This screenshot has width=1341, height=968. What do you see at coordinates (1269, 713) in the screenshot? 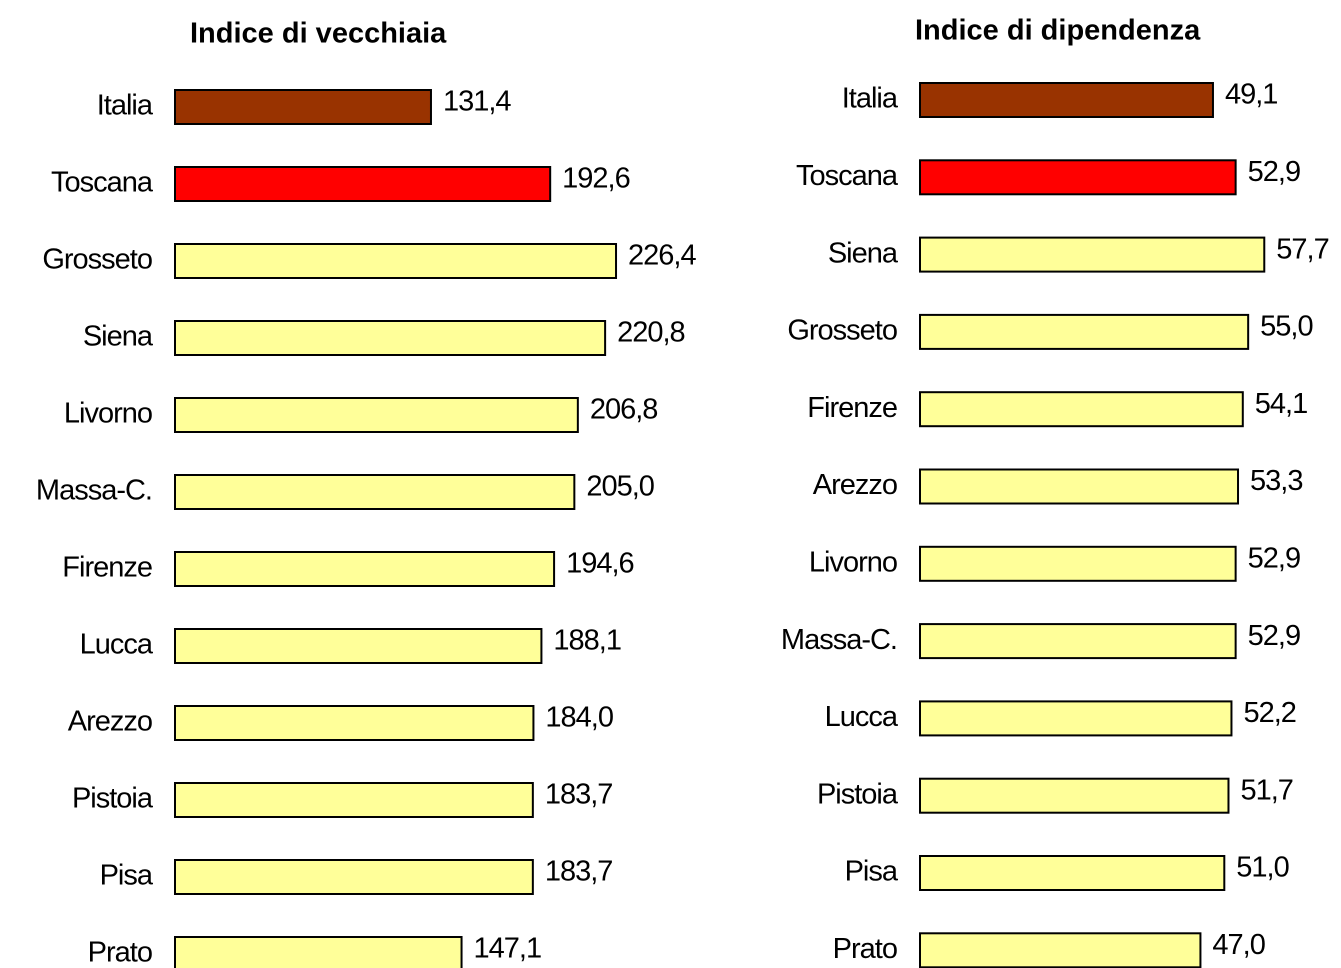
I see `value-label: 52,2` at bounding box center [1269, 713].